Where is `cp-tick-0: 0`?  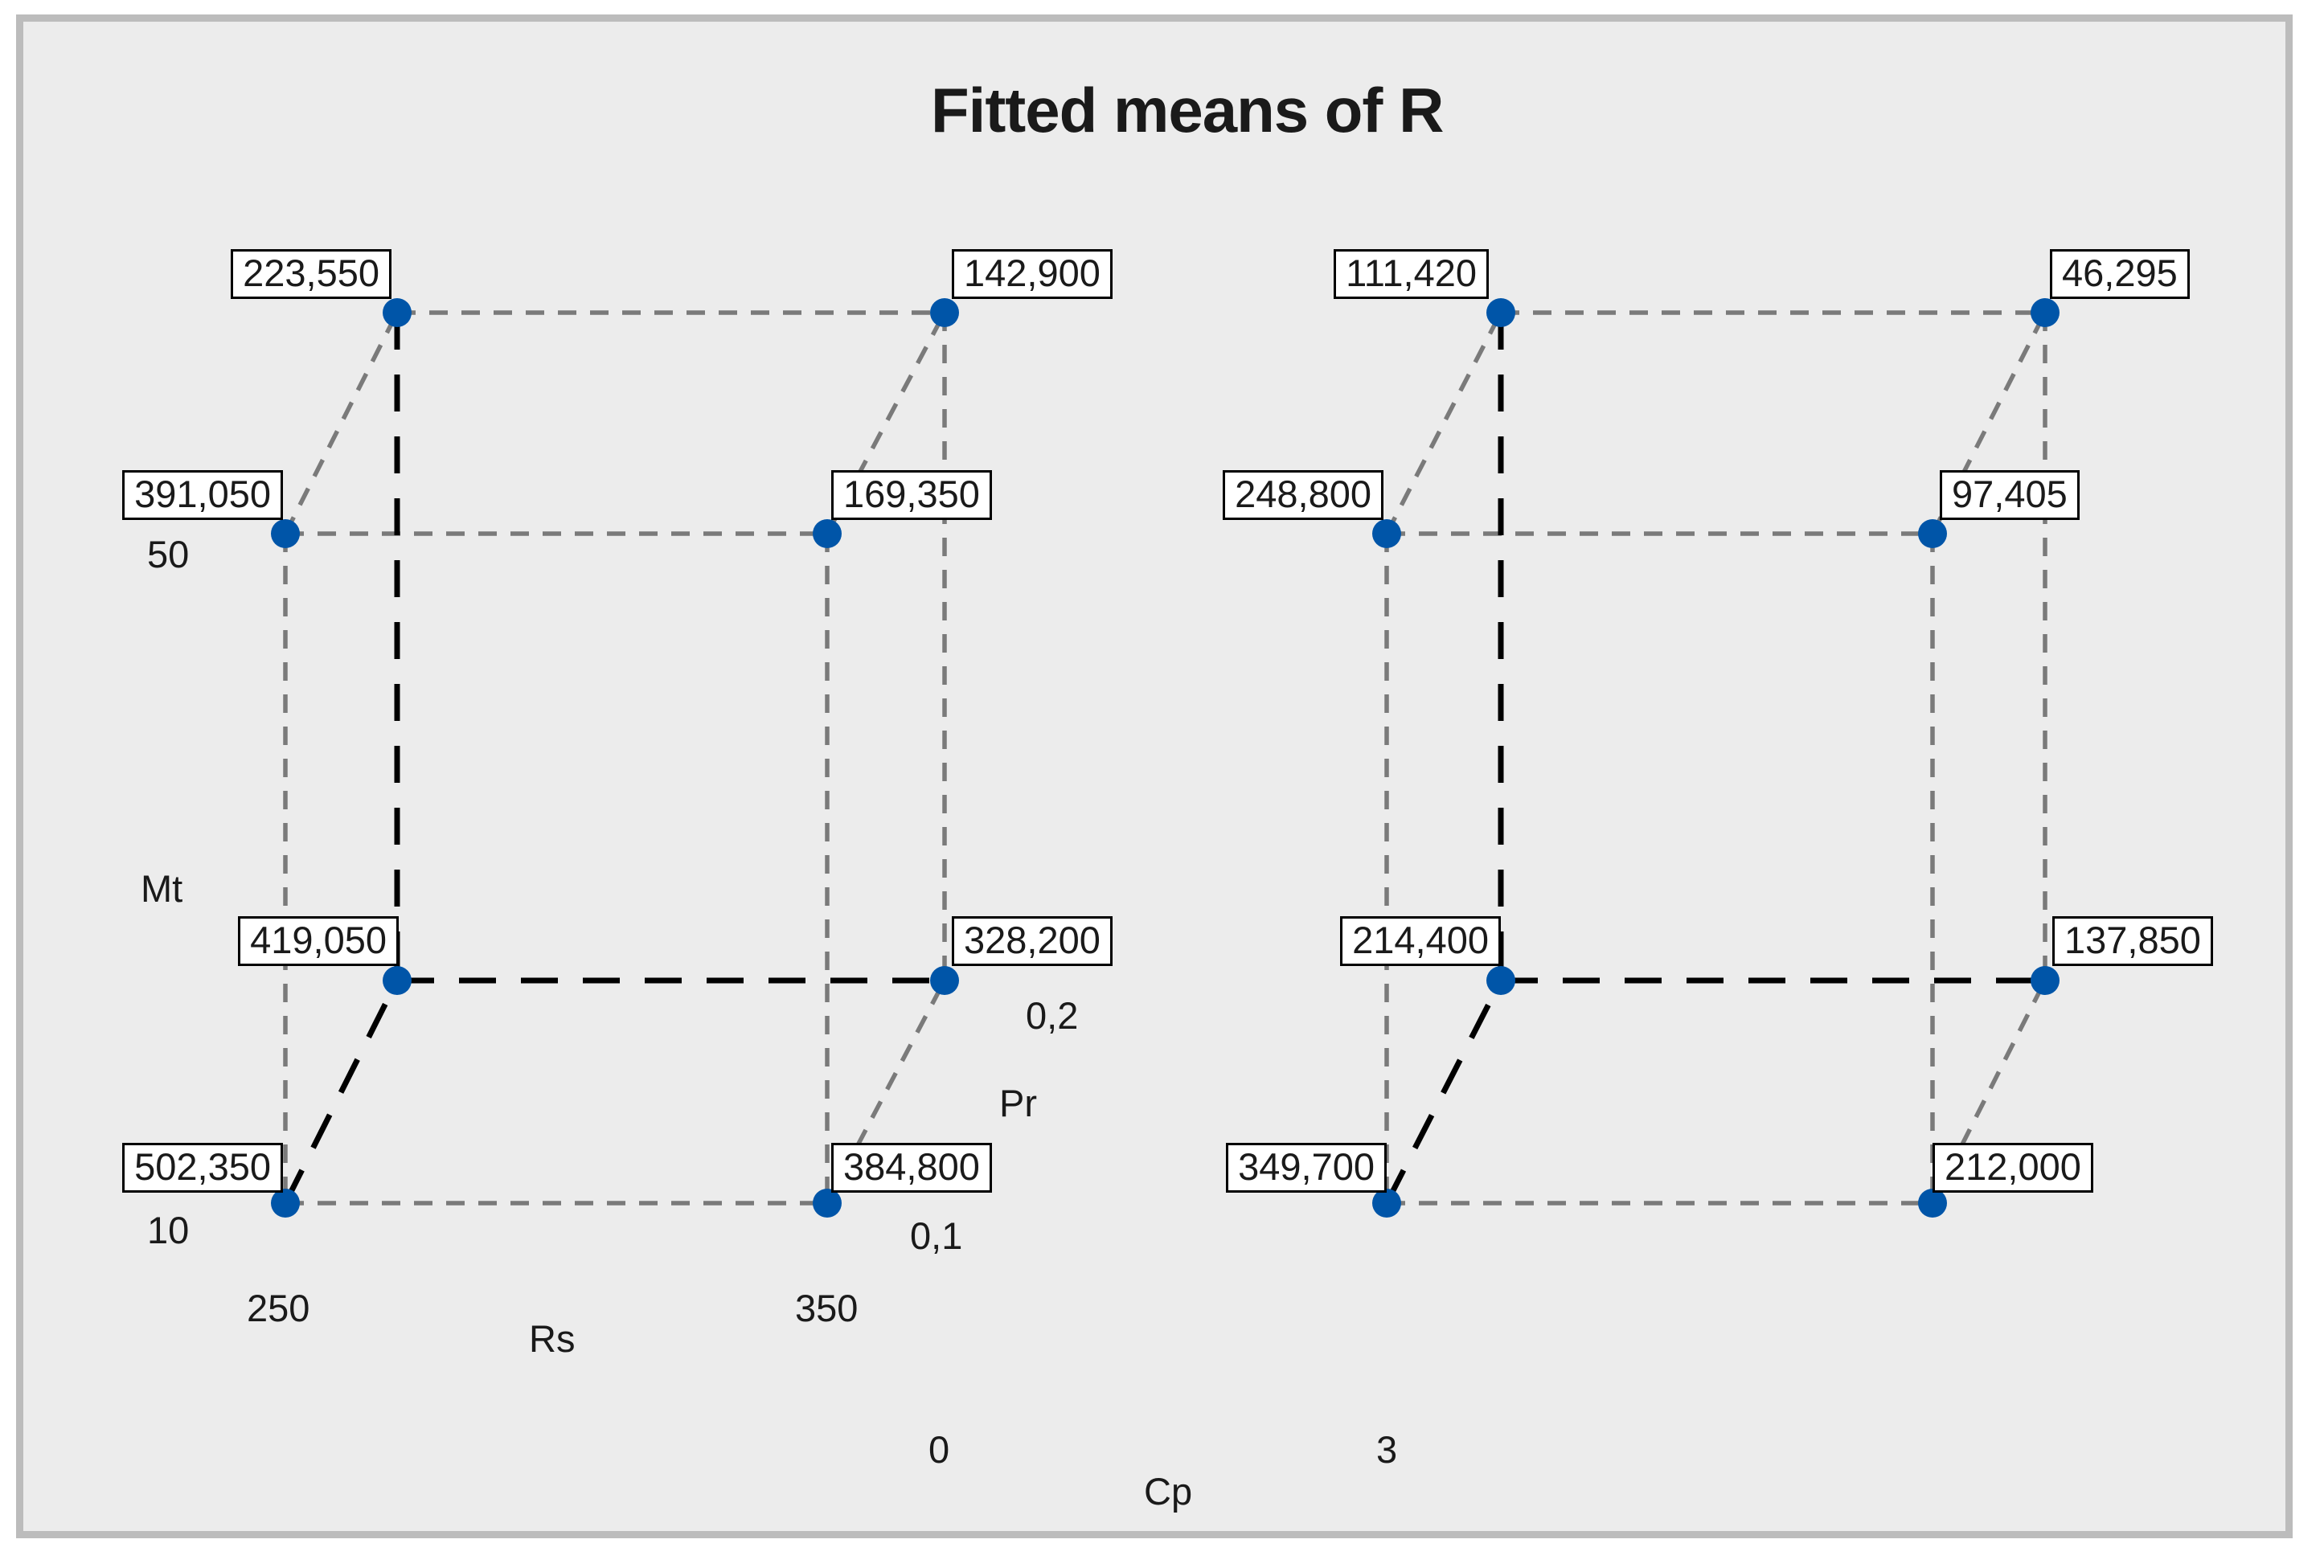
cp-tick-0: 0 is located at coordinates (939, 1449).